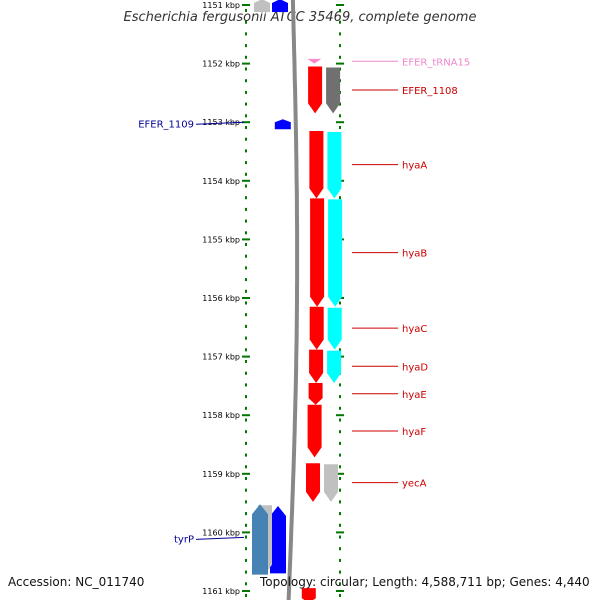  I want to click on ruler-label: 1157 kbp, so click(221, 357).